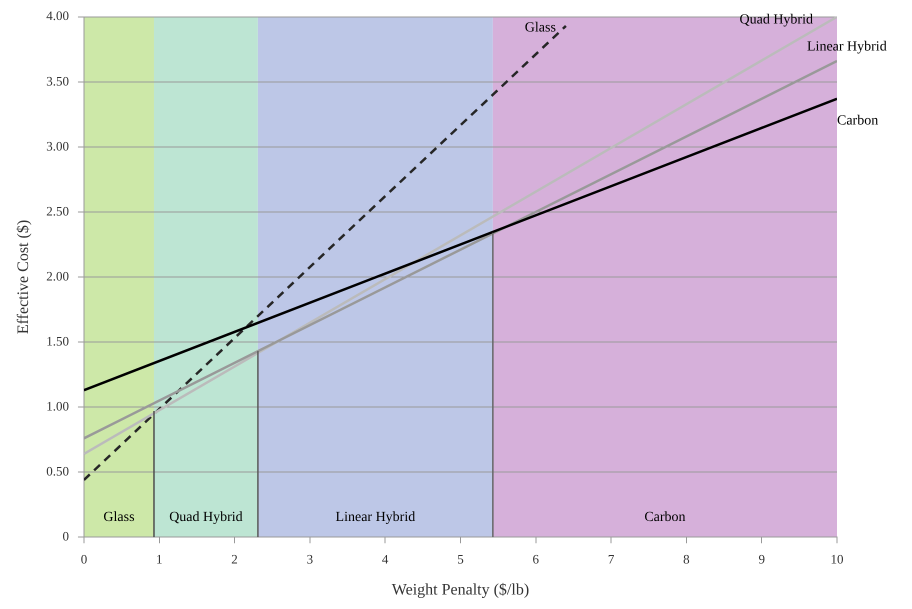 The height and width of the screenshot is (609, 912). I want to click on x-tick-label: 4, so click(385, 558).